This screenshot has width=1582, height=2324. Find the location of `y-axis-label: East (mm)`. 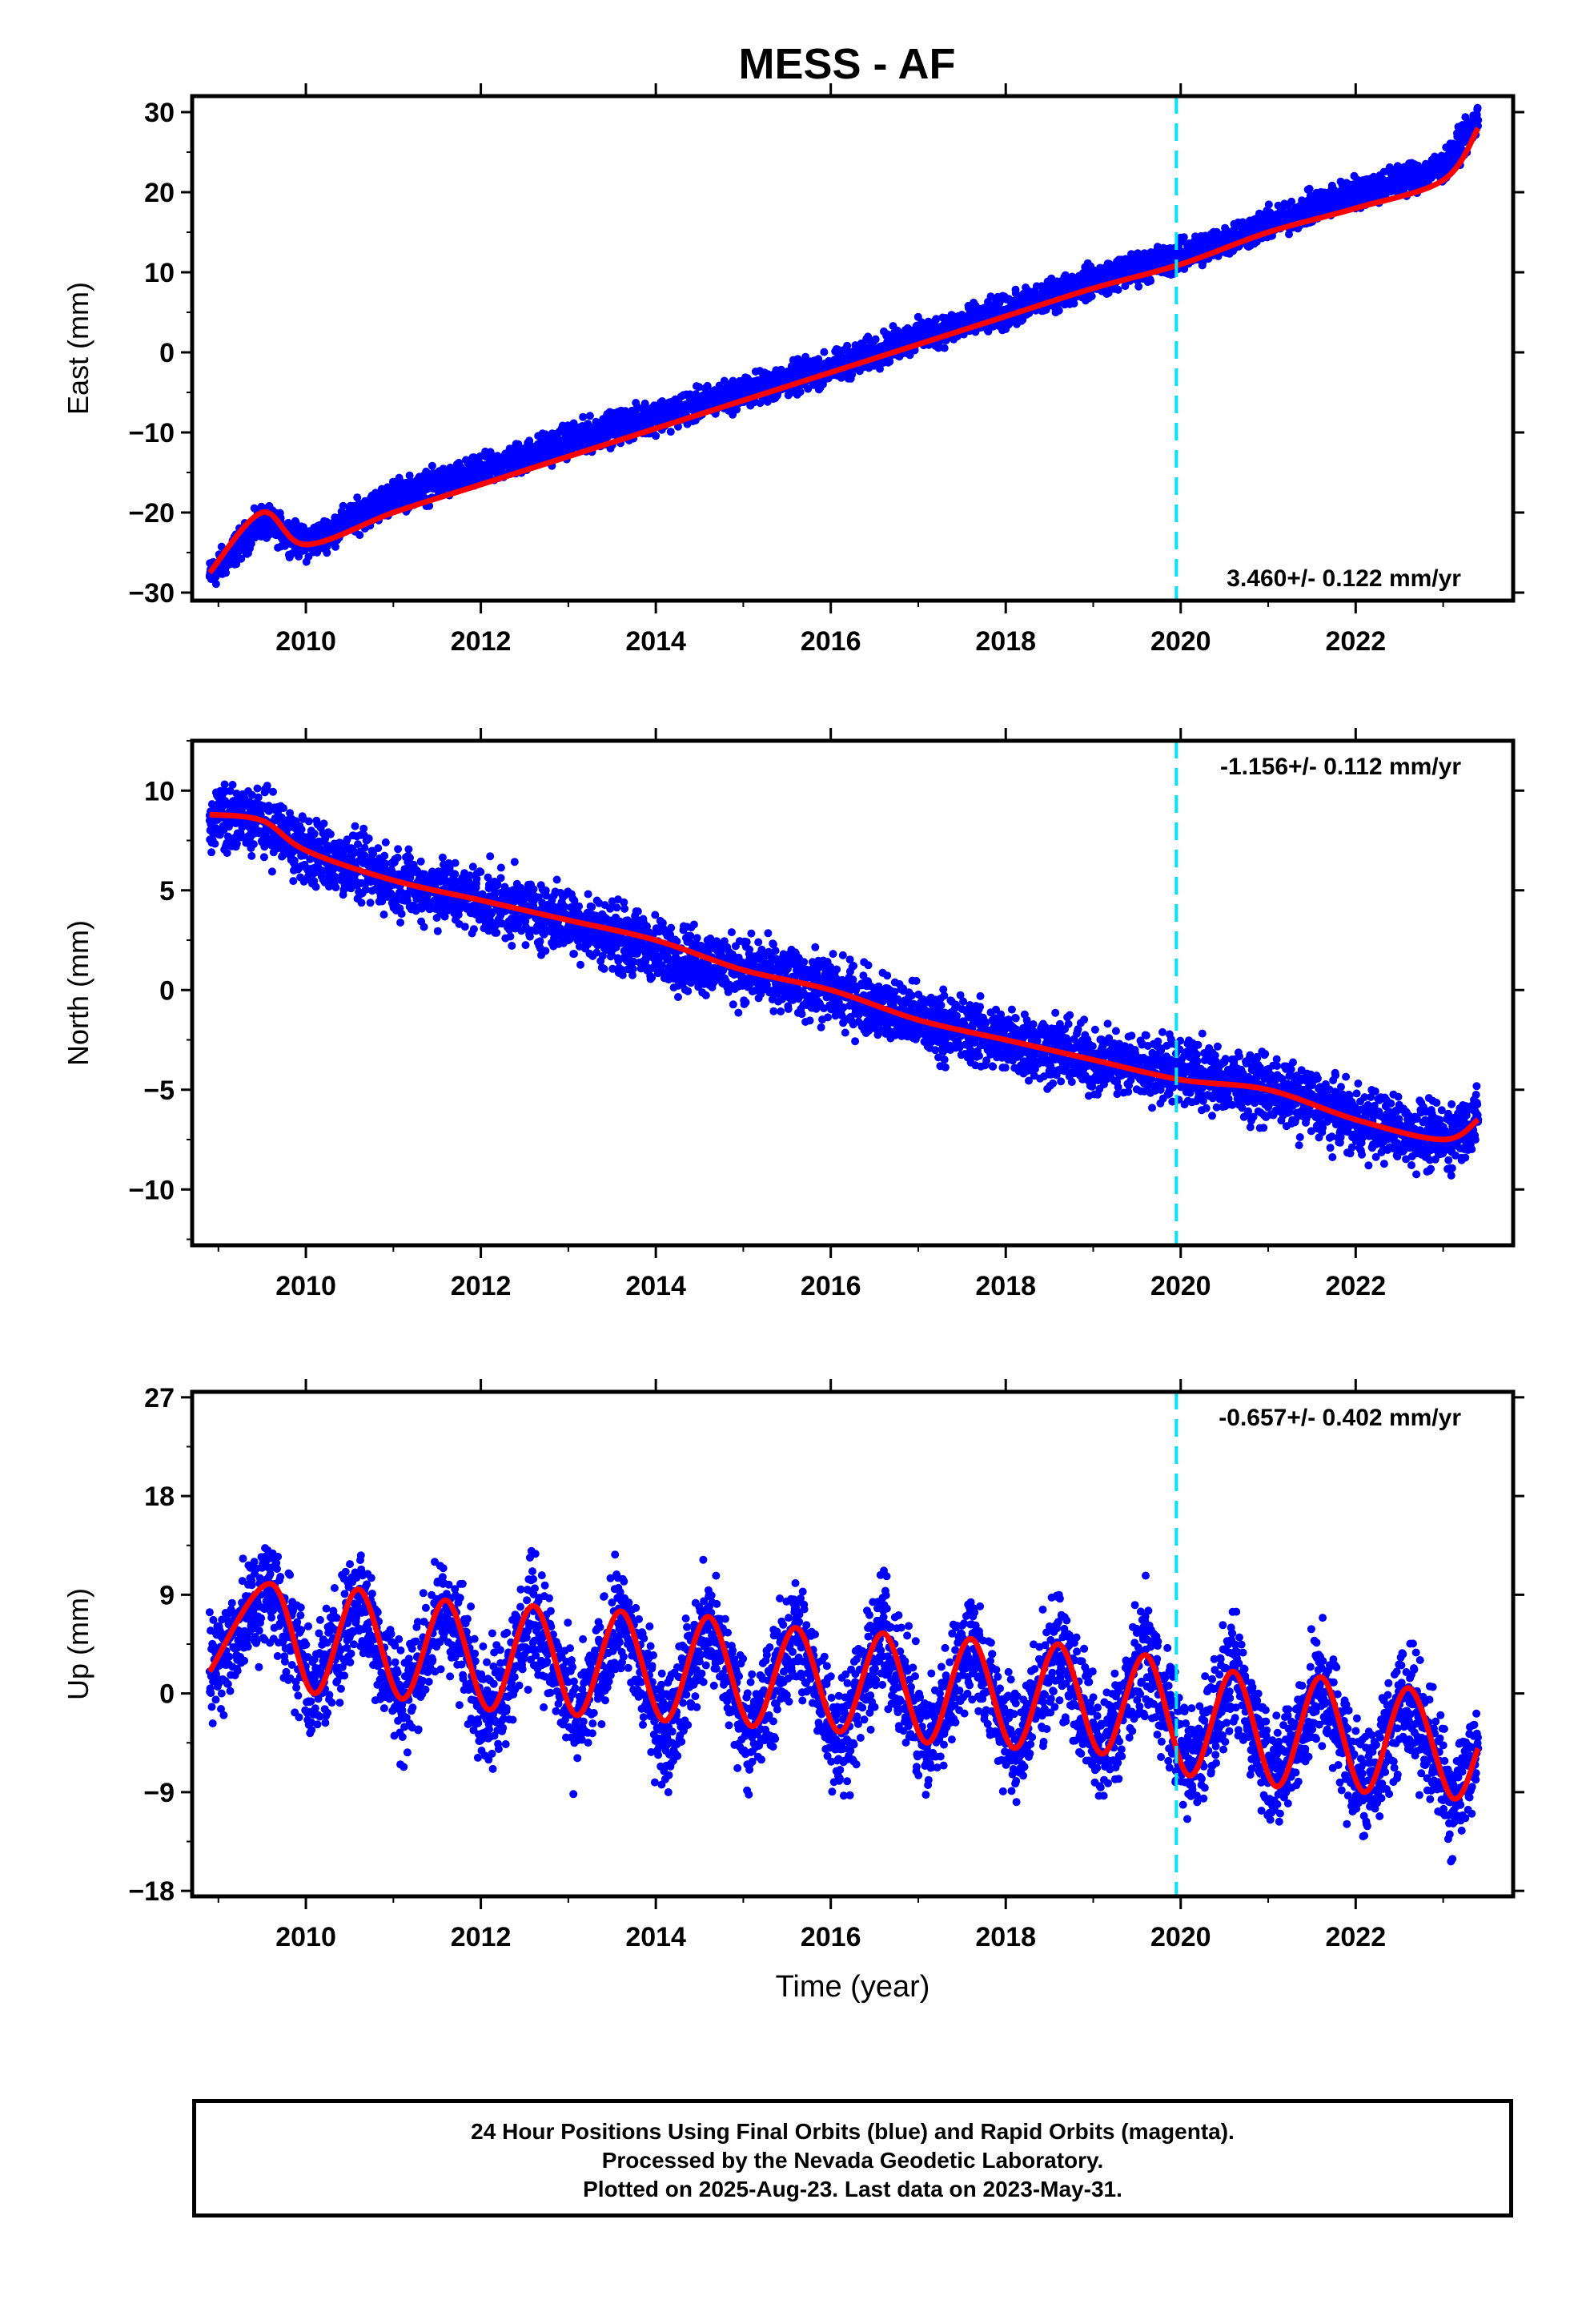

y-axis-label: East (mm) is located at coordinates (78, 348).